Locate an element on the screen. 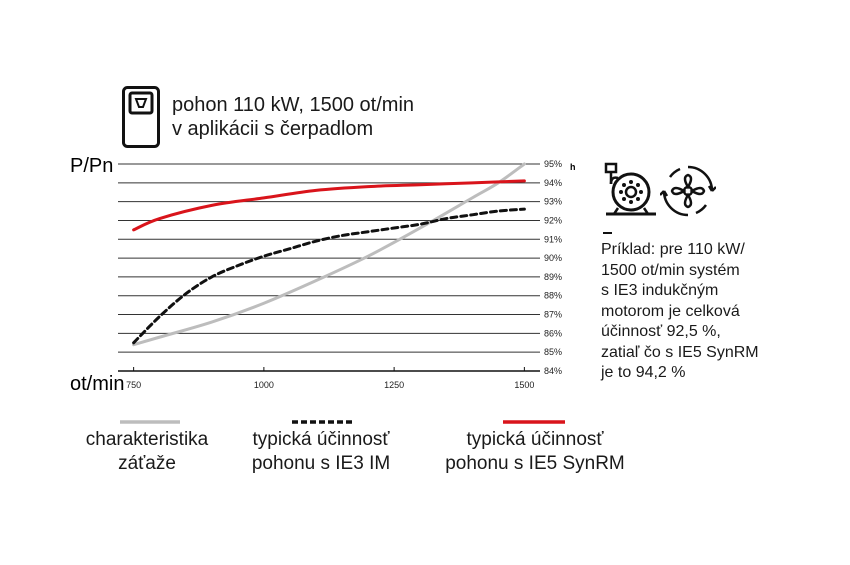 The image size is (850, 565). legend-swatch-load is located at coordinates (150, 422).